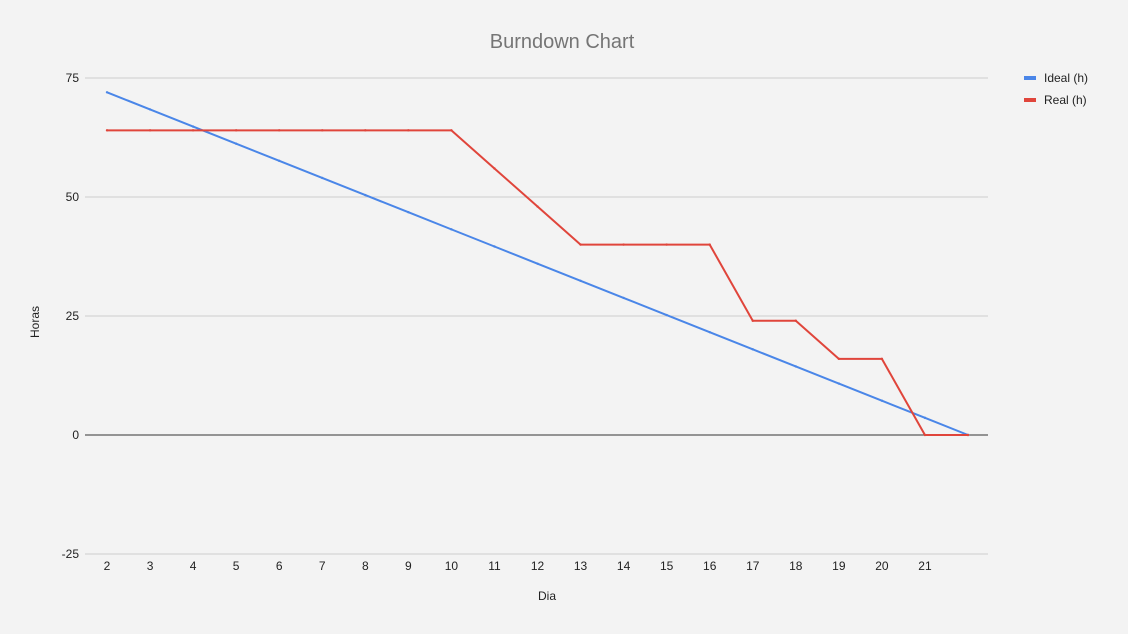 The height and width of the screenshot is (634, 1128). I want to click on y-tick-label: -25, so click(71, 554).